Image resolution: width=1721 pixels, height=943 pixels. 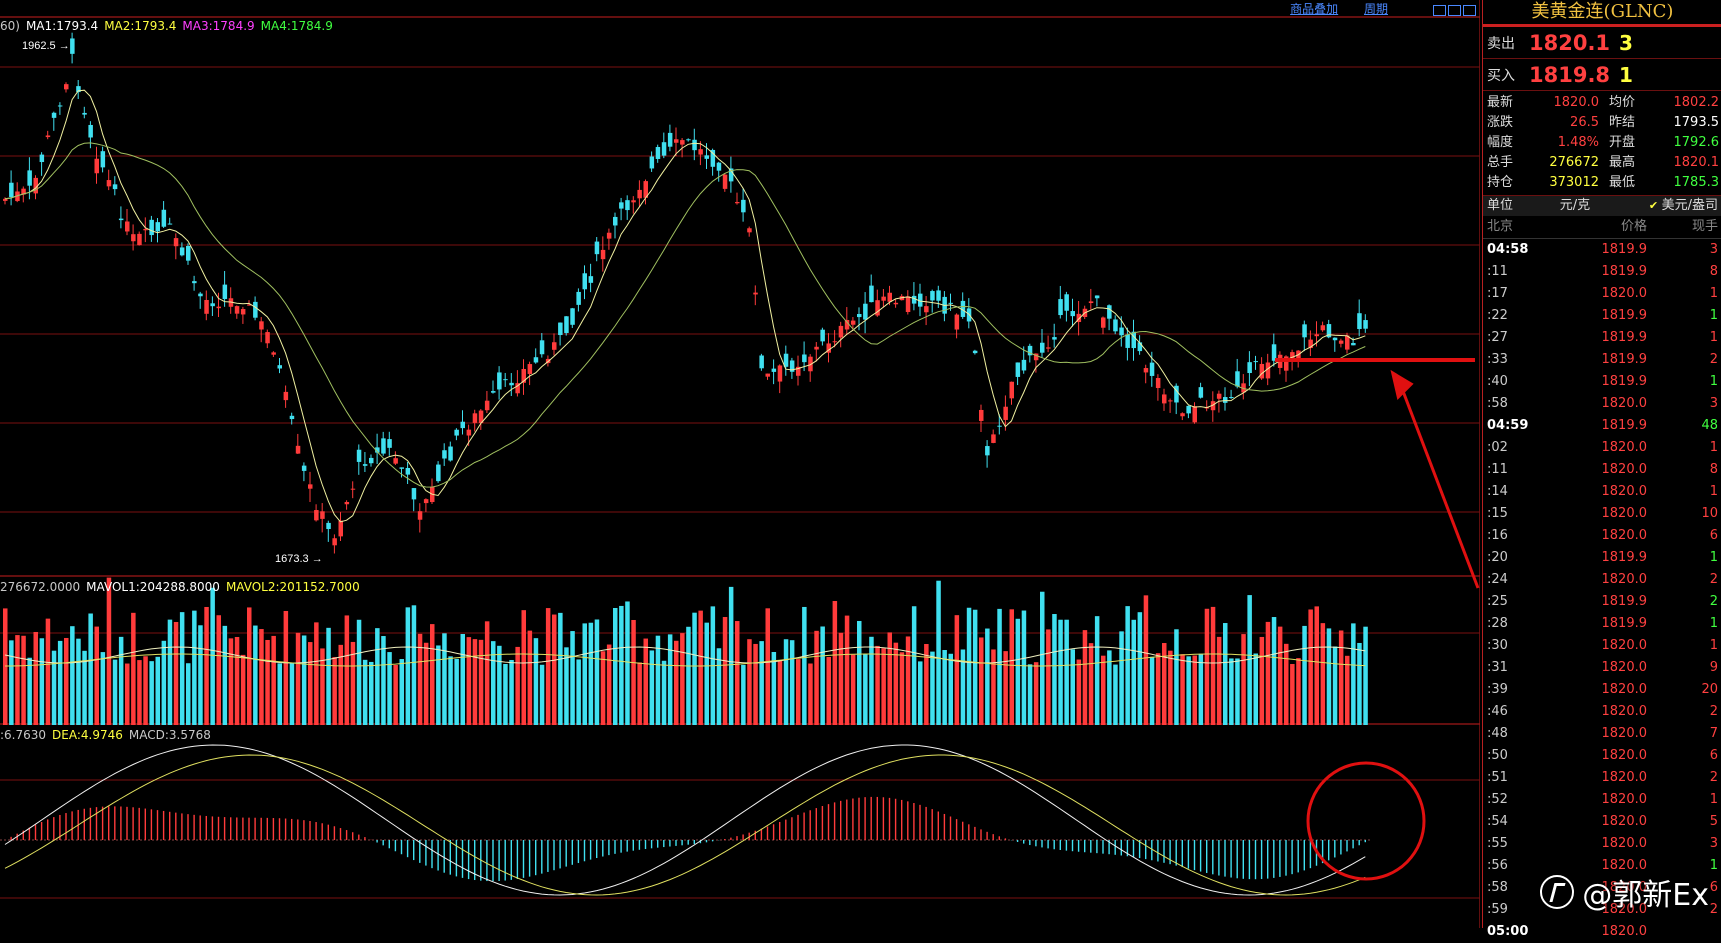 What do you see at coordinates (296, 26) in the screenshot?
I see `legend-ma4: MA4:1784.9` at bounding box center [296, 26].